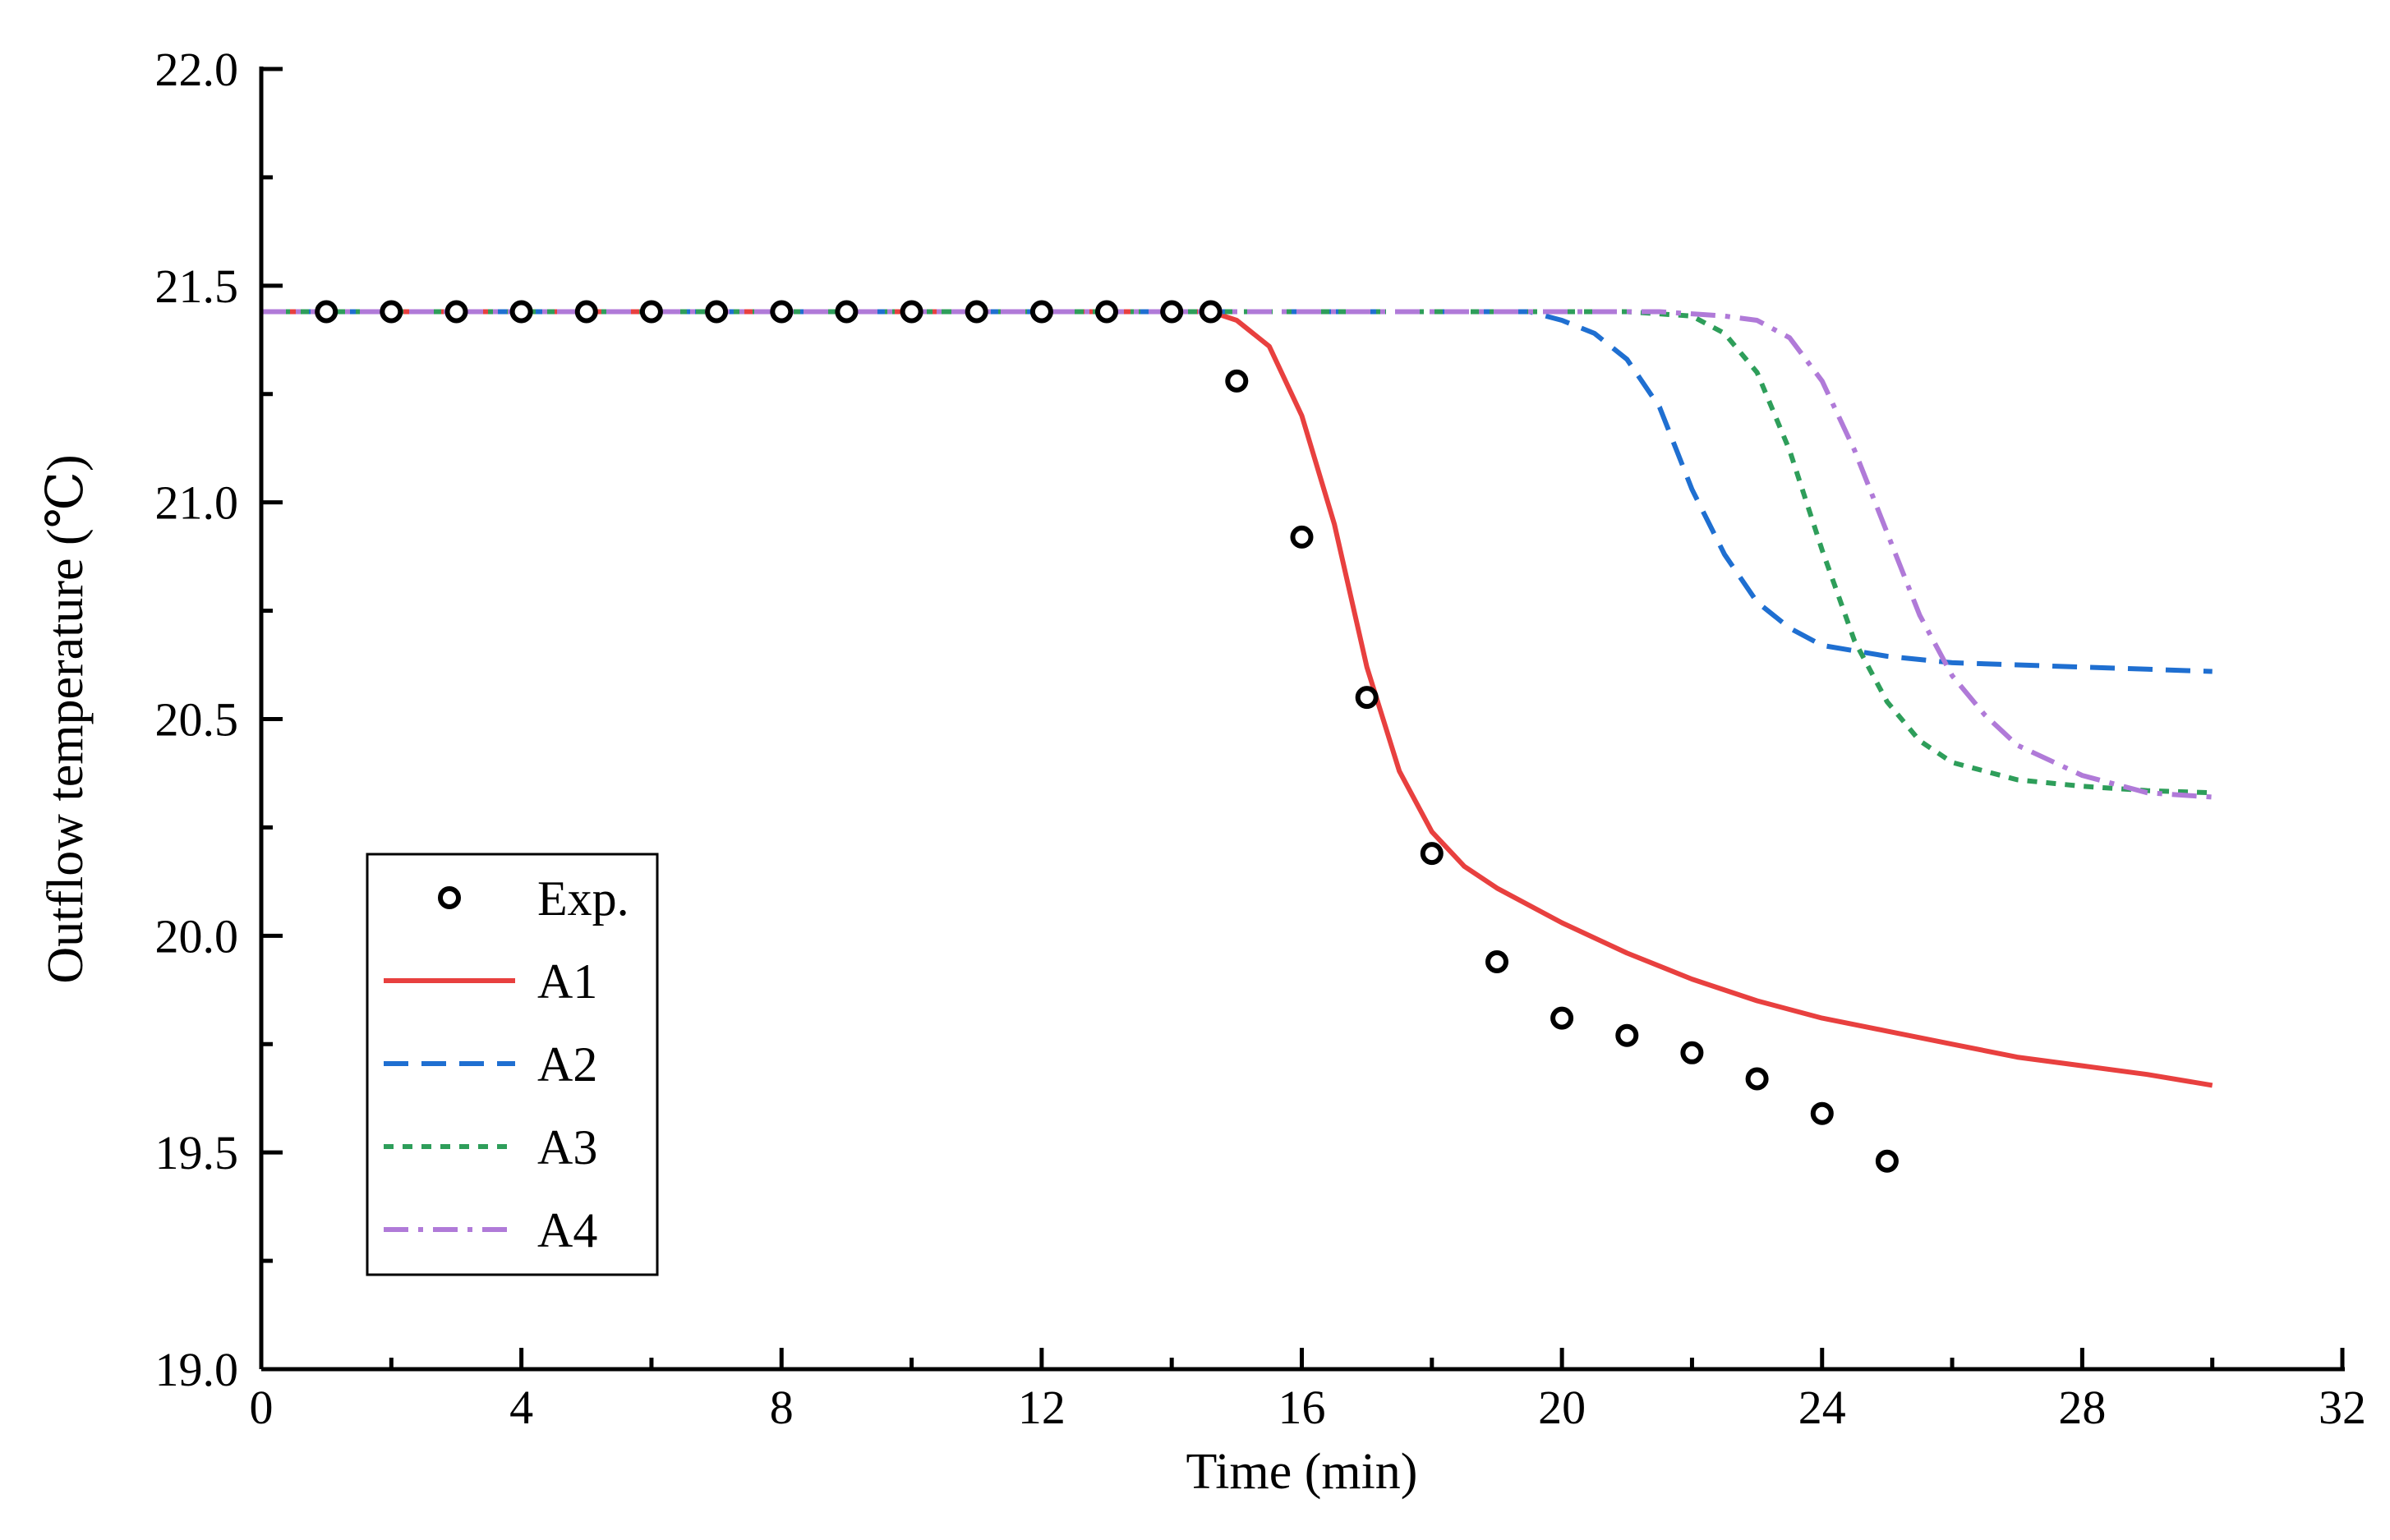  I want to click on y-tick-label: 19.0, so click(197, 1369).